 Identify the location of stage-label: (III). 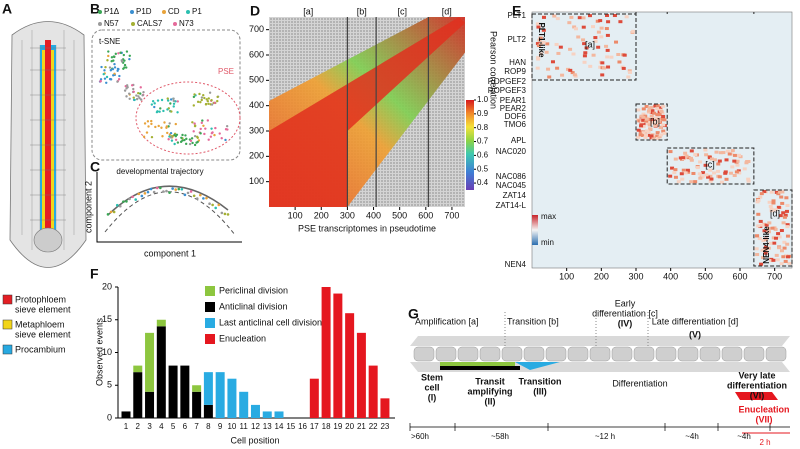
(540, 391).